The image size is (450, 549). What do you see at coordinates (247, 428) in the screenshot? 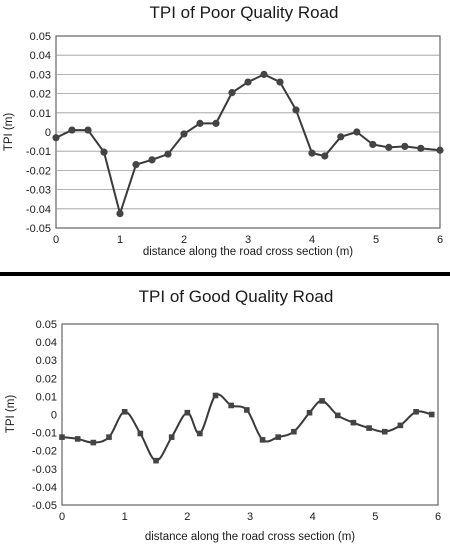
I see `data-points` at bounding box center [247, 428].